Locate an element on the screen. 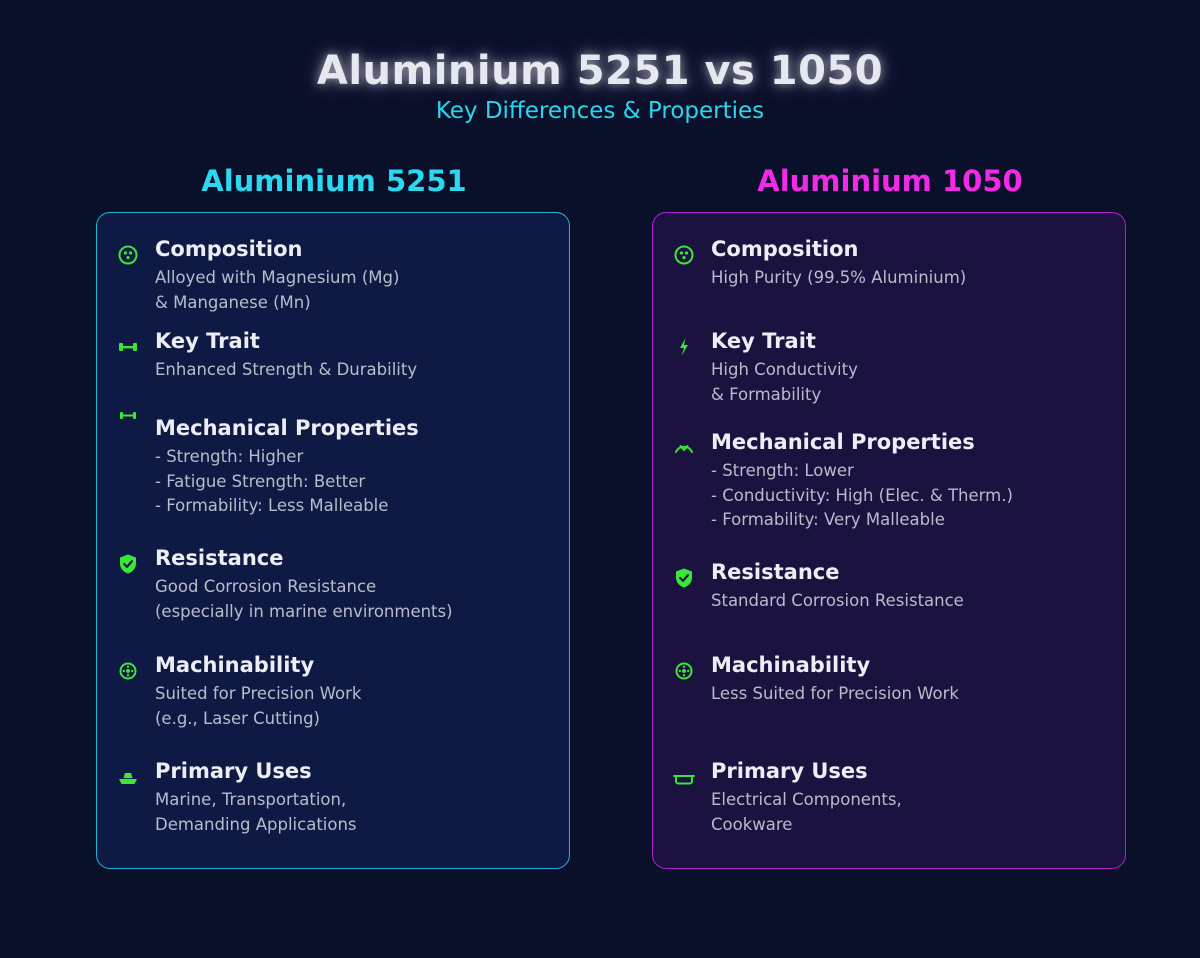 The image size is (1200, 958). column-heading-1050: Aluminium 1050 is located at coordinates (890, 181).